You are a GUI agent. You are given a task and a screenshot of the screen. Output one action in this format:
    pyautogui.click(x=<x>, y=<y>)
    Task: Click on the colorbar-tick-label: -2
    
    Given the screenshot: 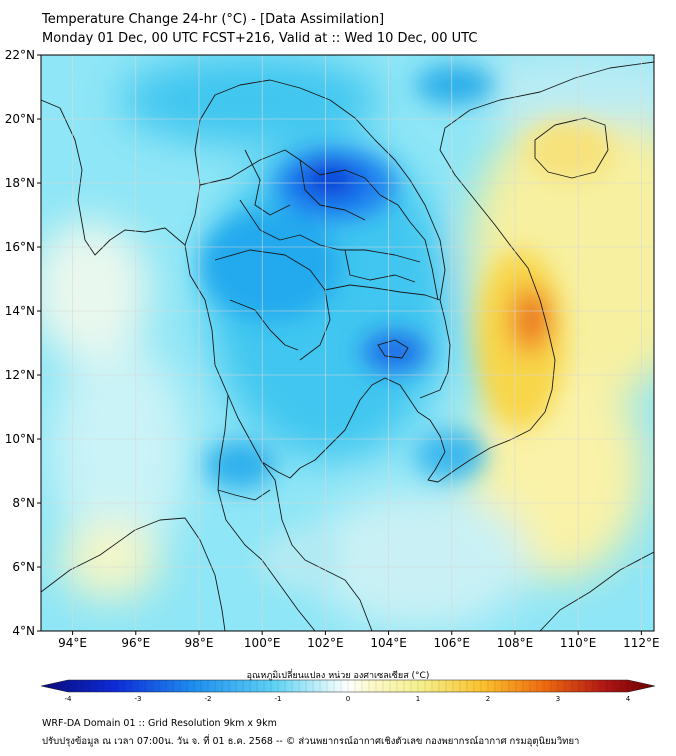 What is the action you would take?
    pyautogui.click(x=208, y=699)
    